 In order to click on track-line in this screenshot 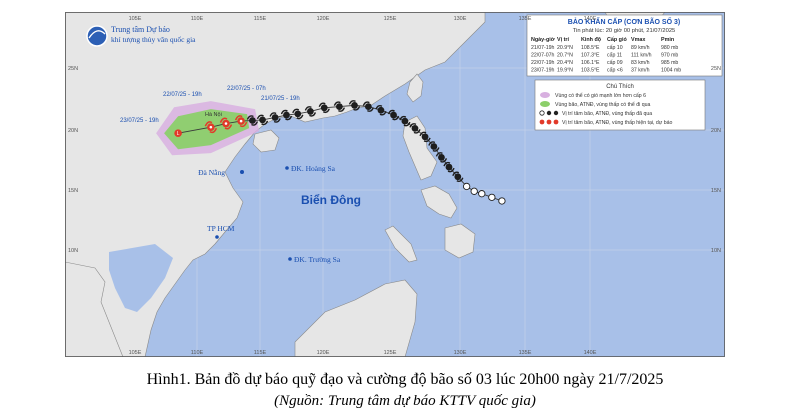, I will do `click(340, 153)`.